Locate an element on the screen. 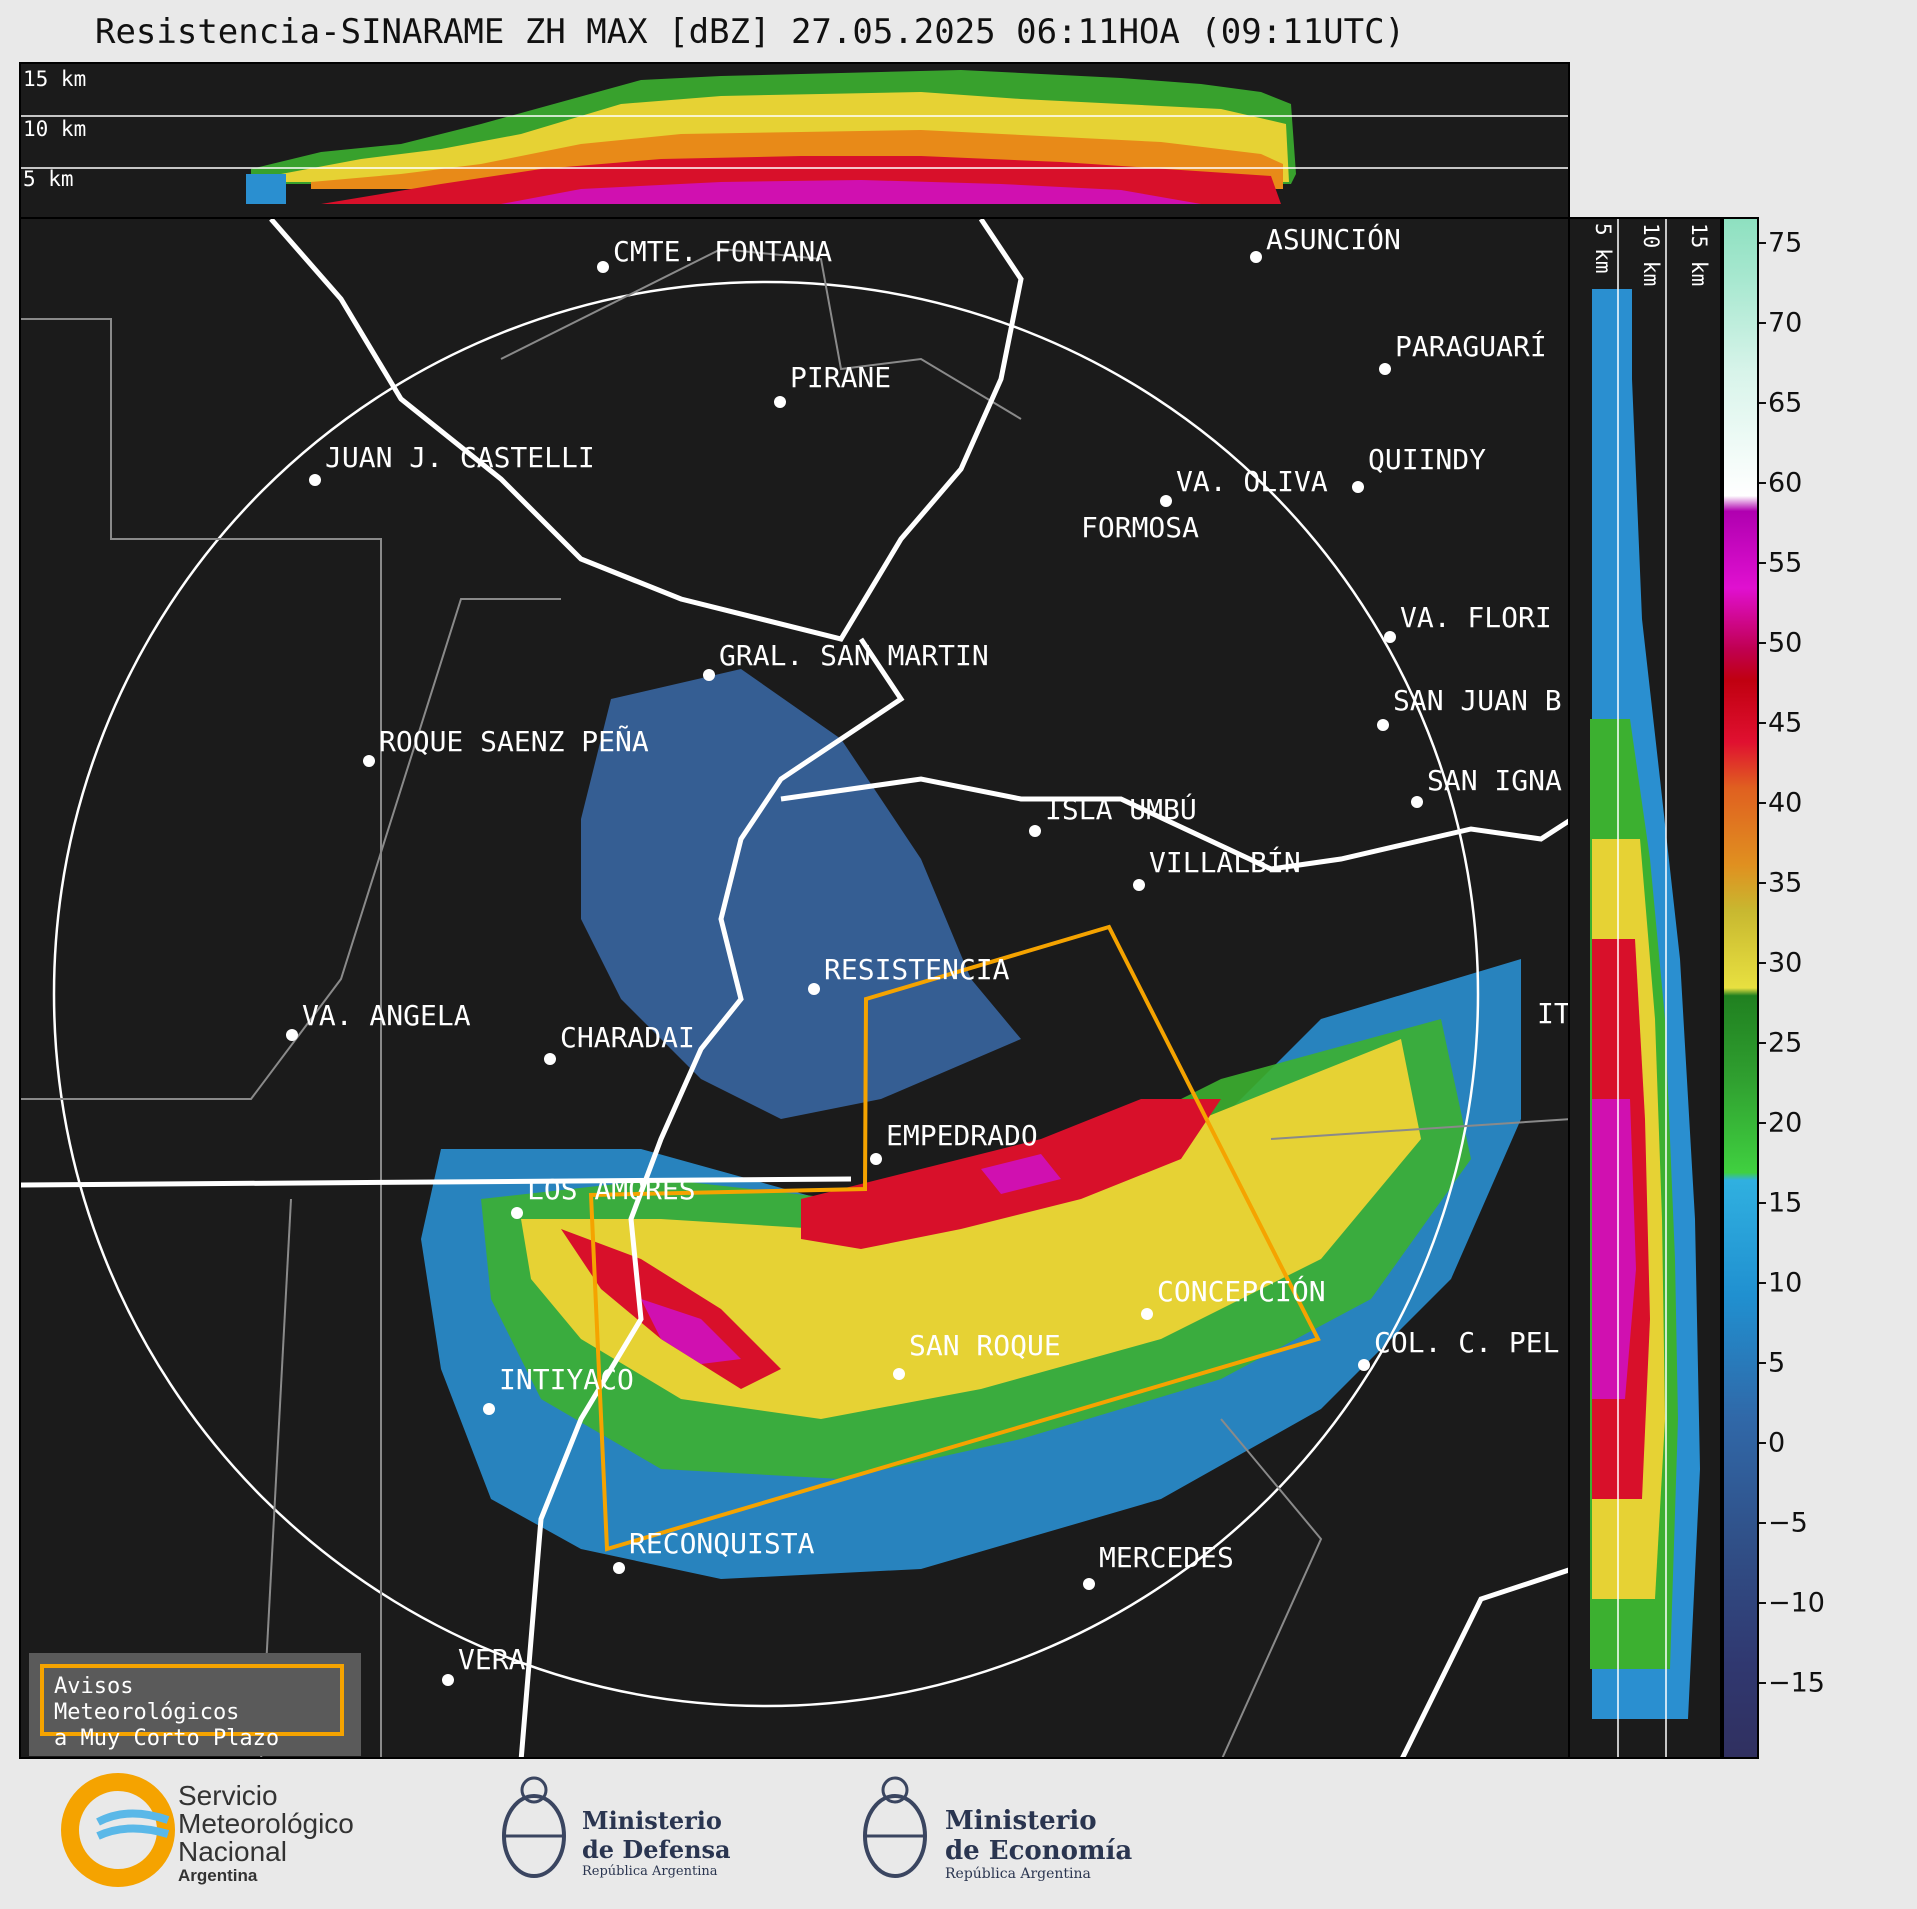 This screenshot has width=1917, height=1909. city-label: VILLALBÍN is located at coordinates (1225, 862).